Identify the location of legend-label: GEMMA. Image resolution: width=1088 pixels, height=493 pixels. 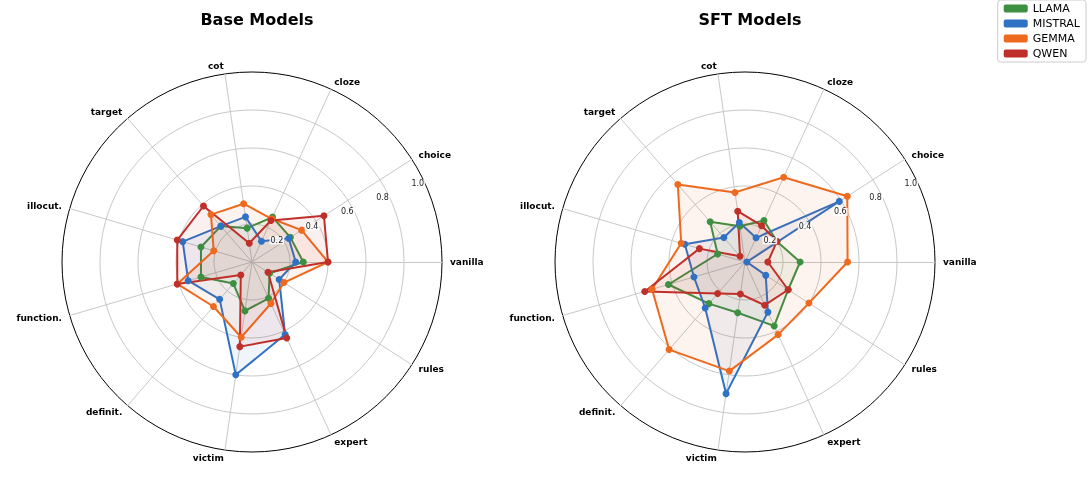
(1054, 38).